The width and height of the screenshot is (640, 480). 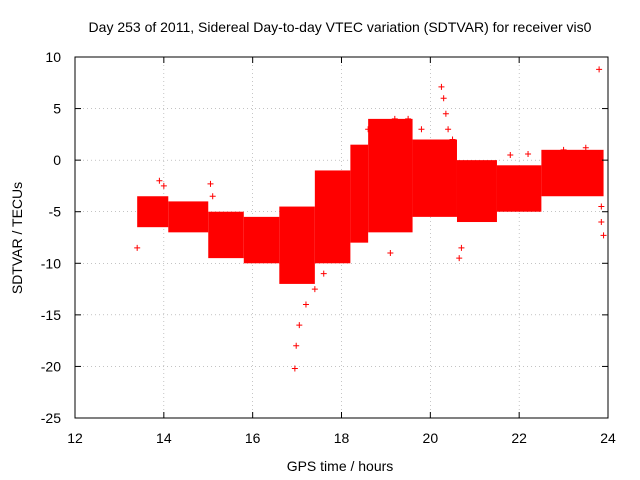 I want to click on x-axis-label: GPS time / hours, so click(x=340, y=466).